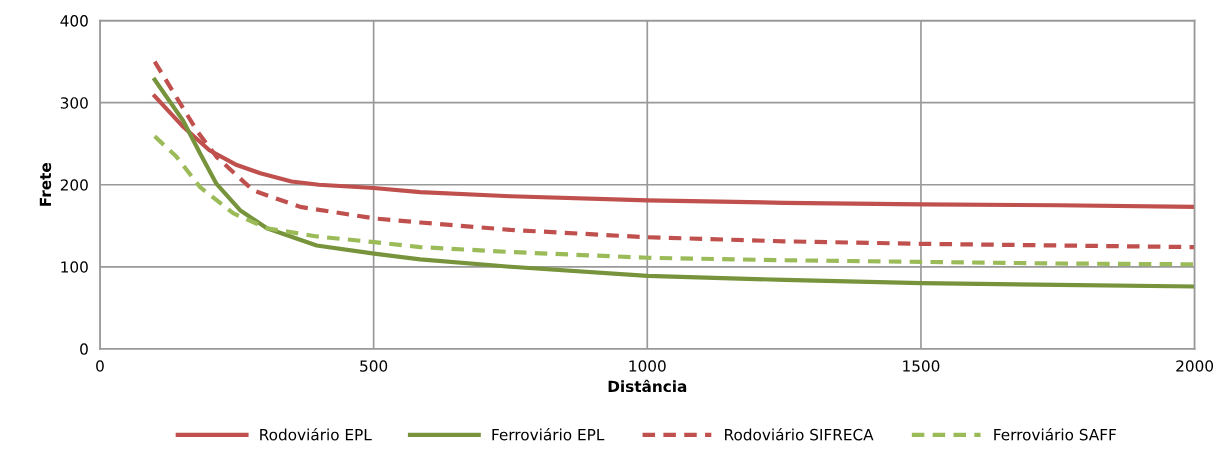 This screenshot has width=1219, height=459. What do you see at coordinates (45, 184) in the screenshot?
I see `y-axis-title: Frete` at bounding box center [45, 184].